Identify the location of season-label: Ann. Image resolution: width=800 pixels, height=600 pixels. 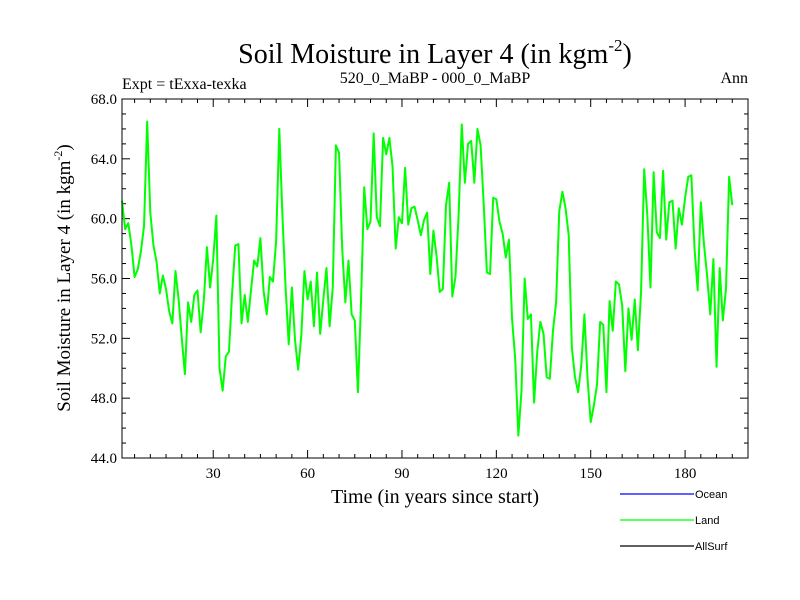
(734, 78).